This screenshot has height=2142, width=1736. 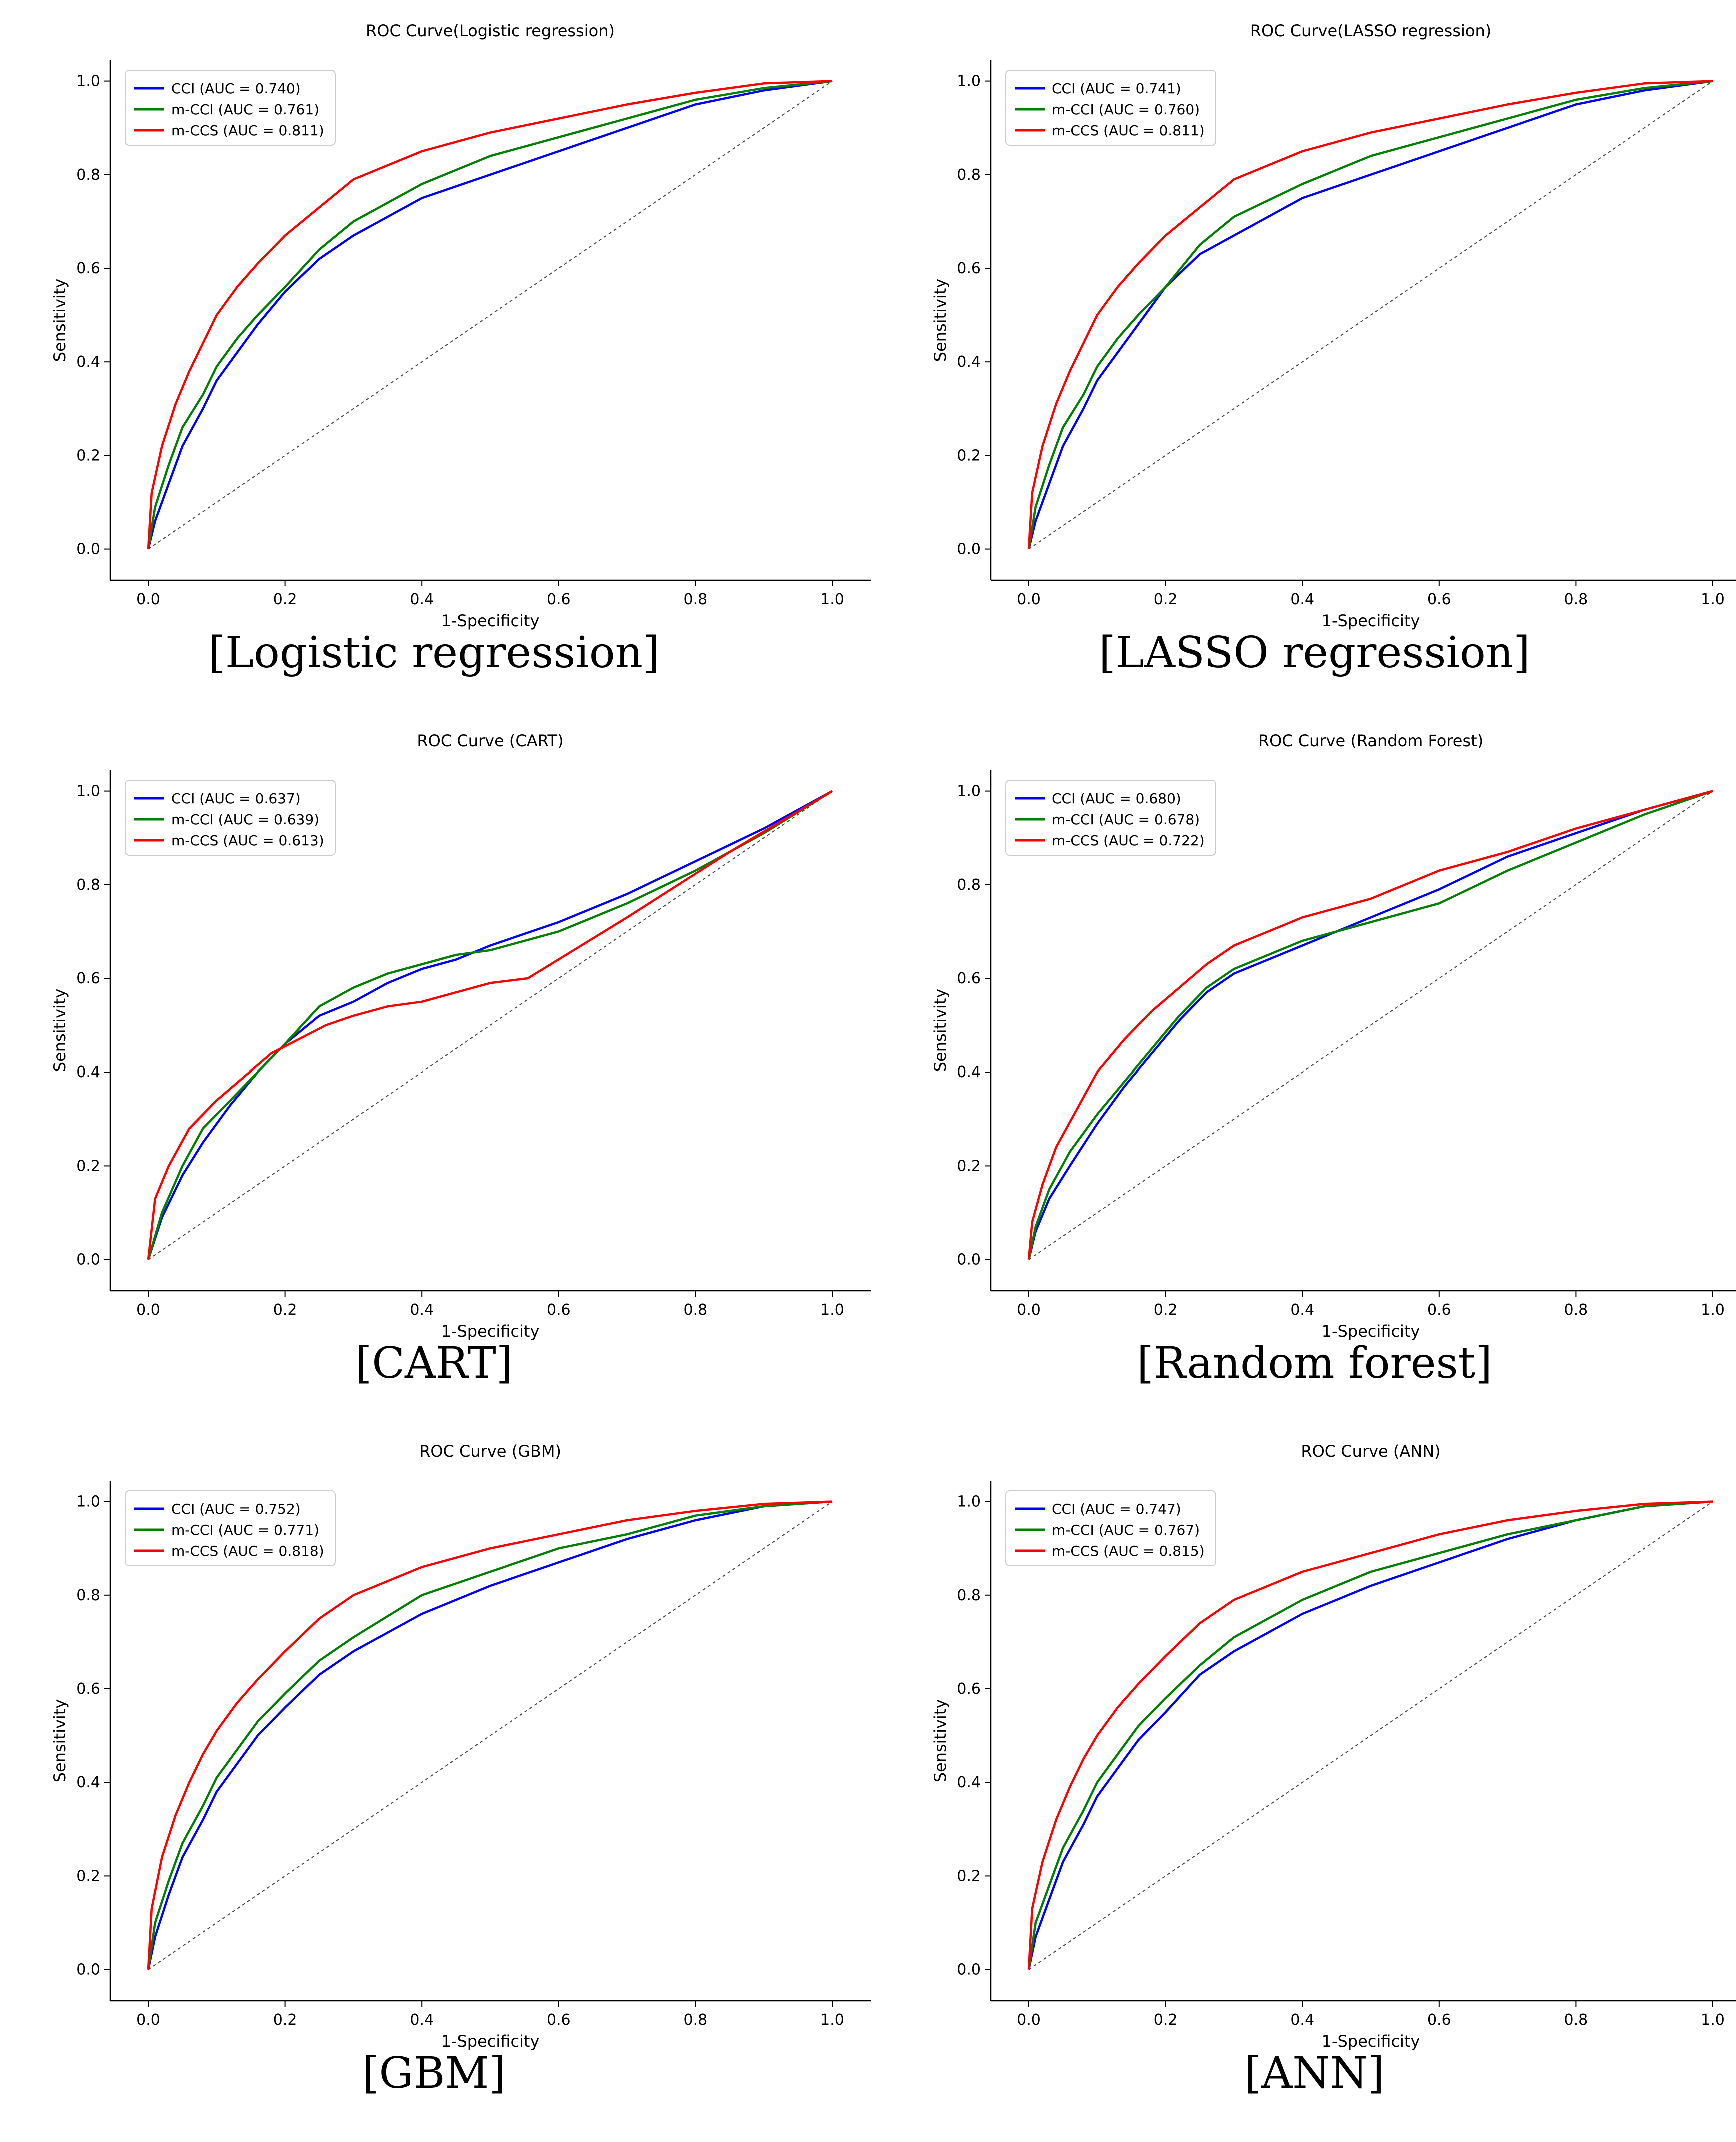 I want to click on legend-label: m-CCS (AUC = 0.815), so click(x=1128, y=1551).